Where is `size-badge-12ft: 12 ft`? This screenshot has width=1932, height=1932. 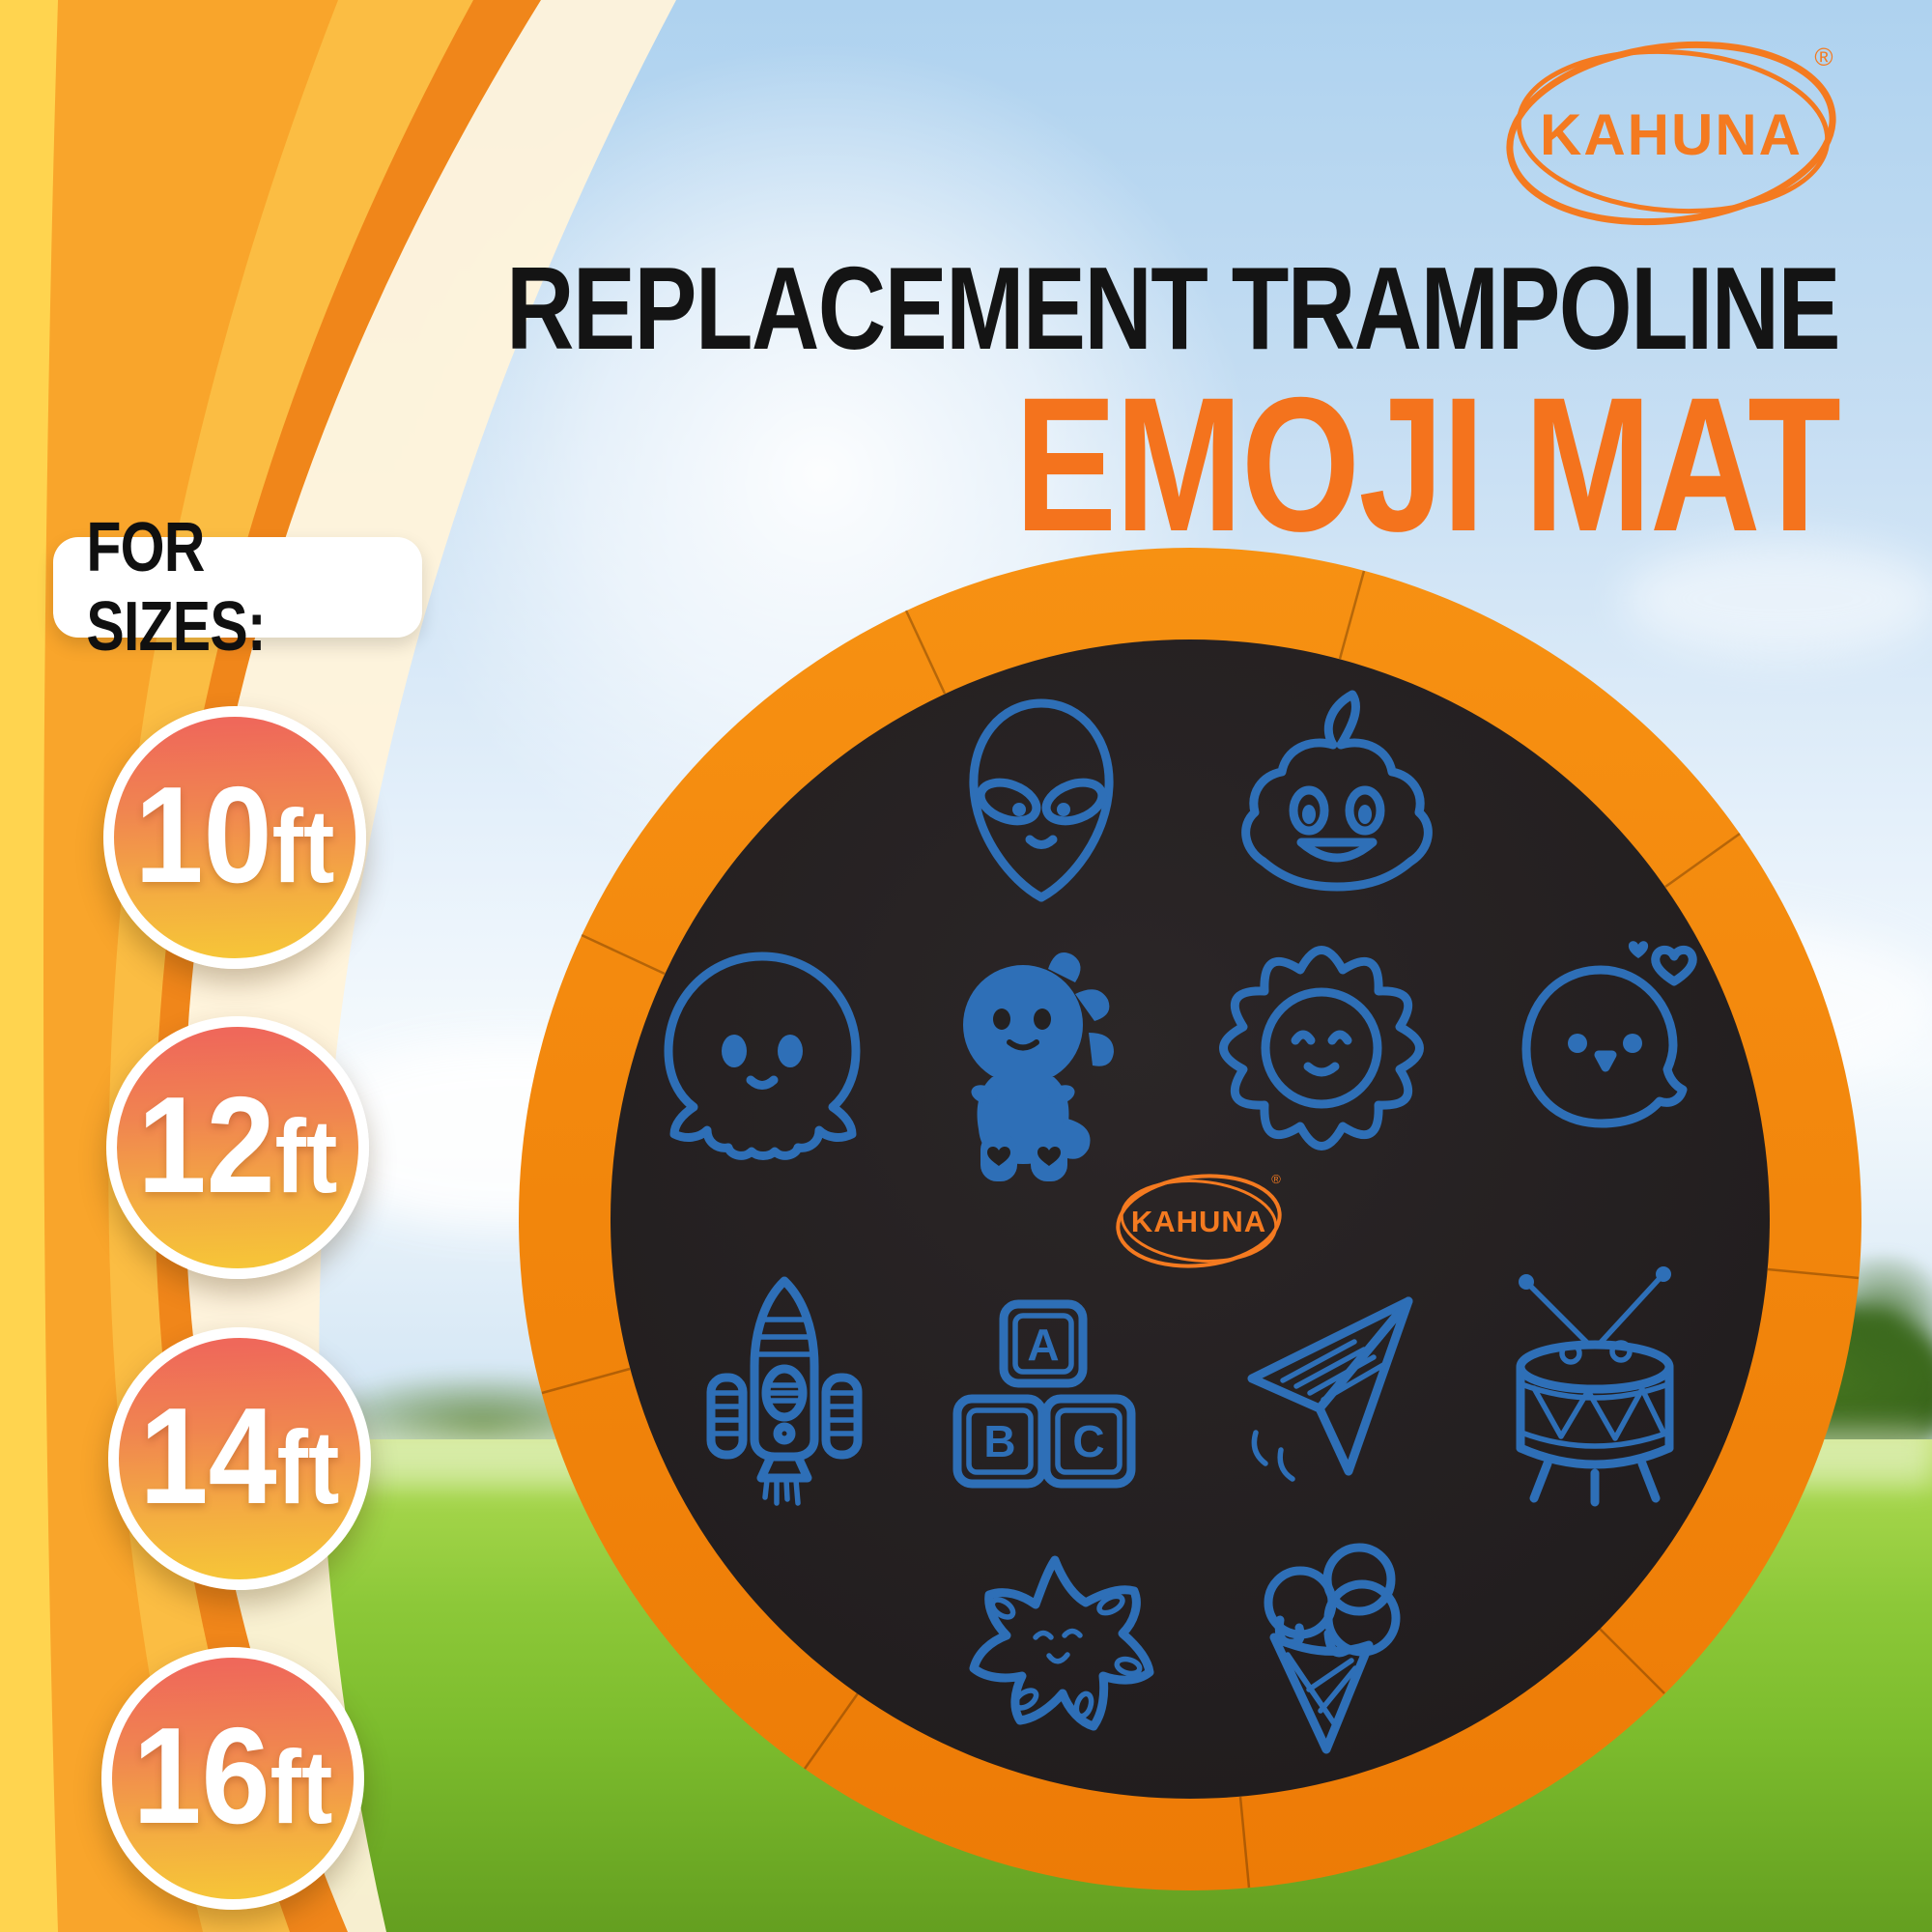
size-badge-12ft: 12 ft is located at coordinates (237, 1147).